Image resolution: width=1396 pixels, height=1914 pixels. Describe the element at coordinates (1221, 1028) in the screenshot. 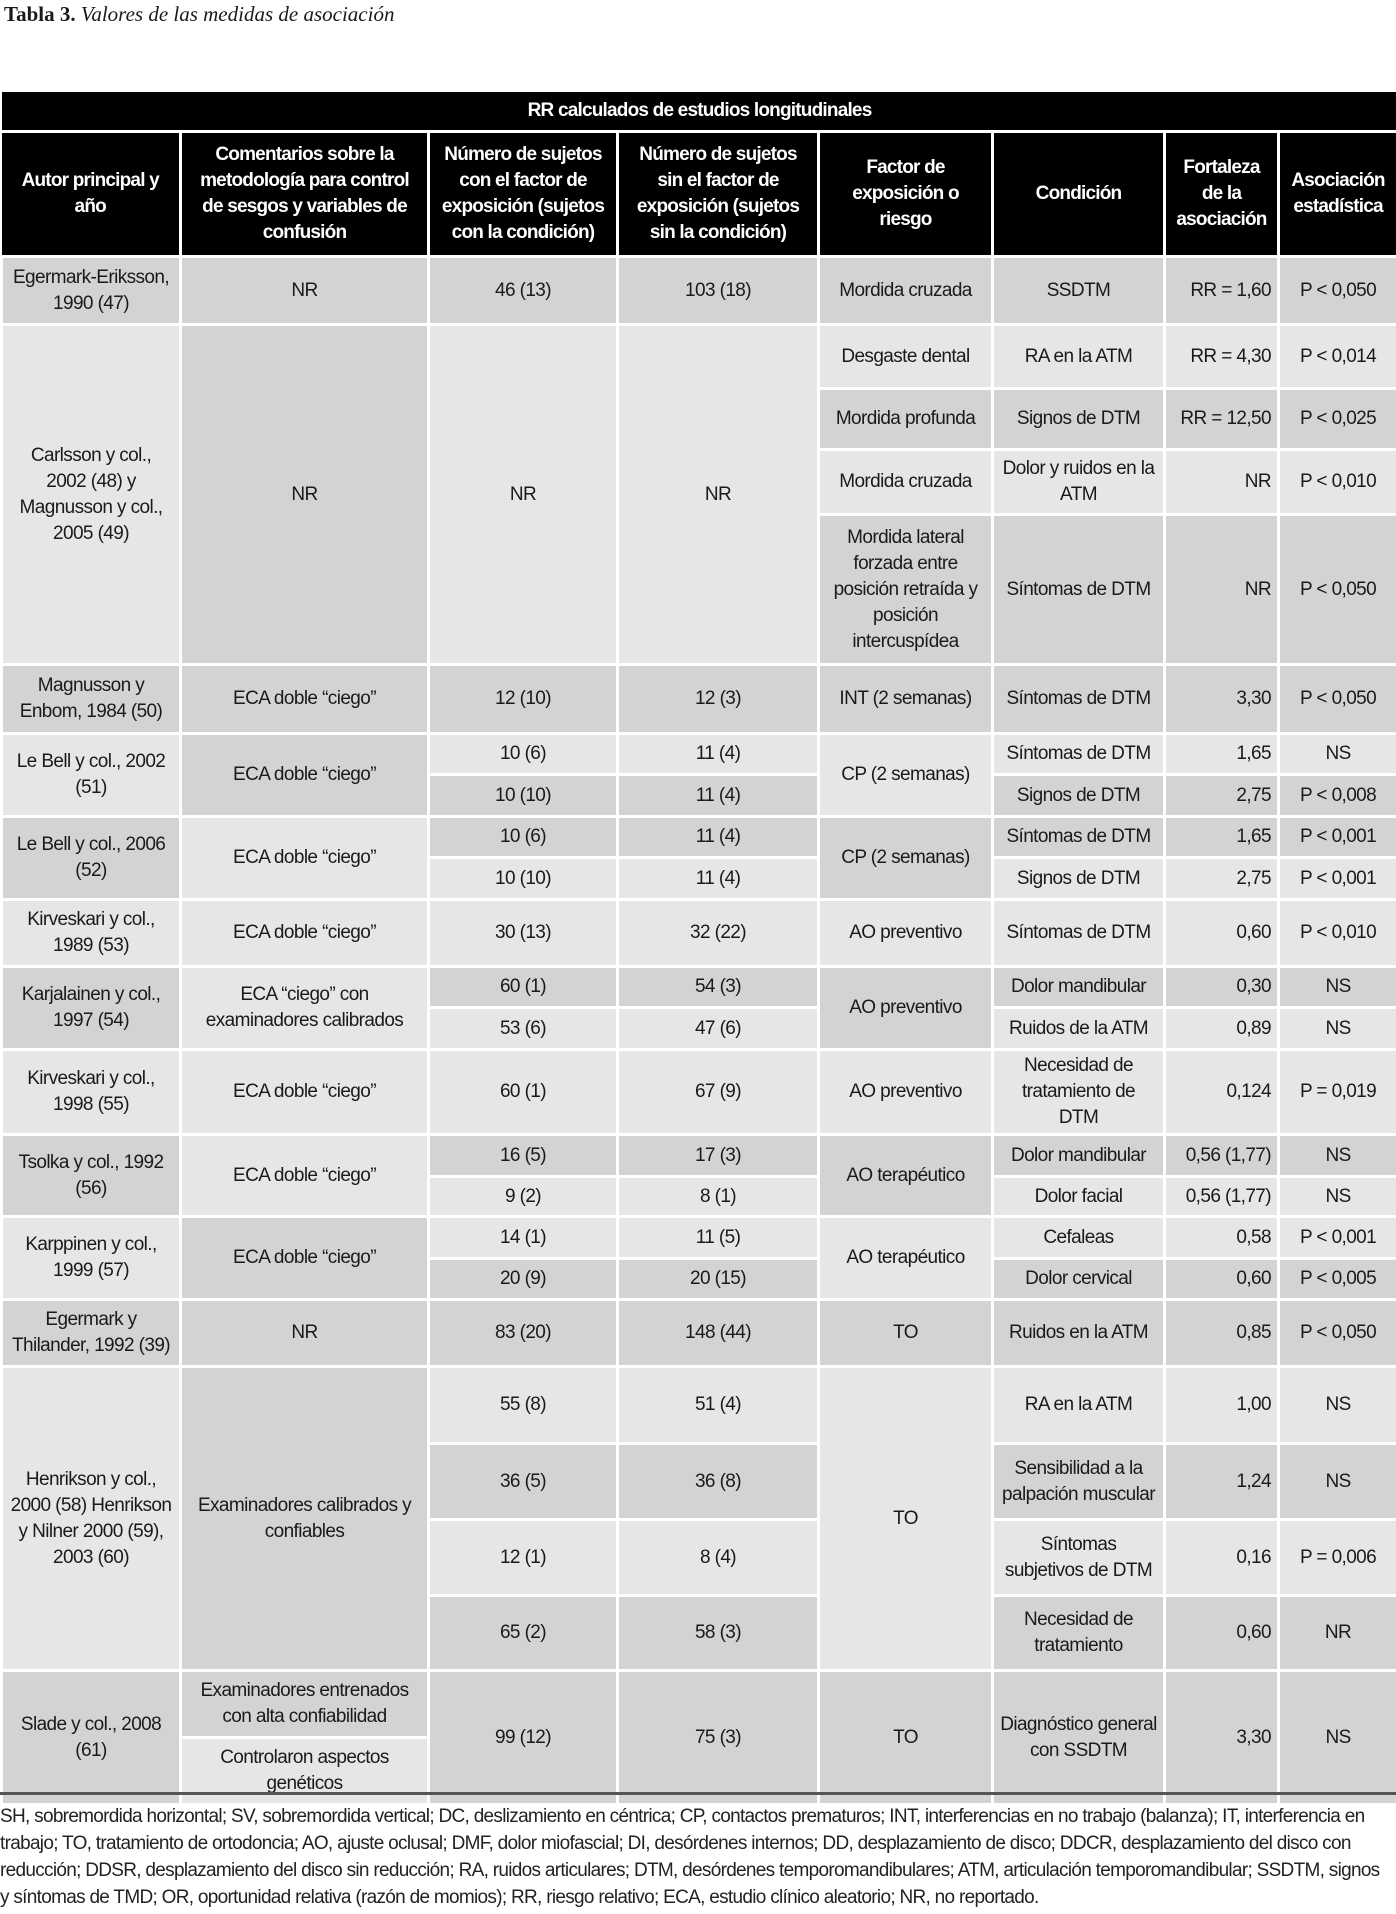

I see `cell-association-strength: 0,89` at that location.